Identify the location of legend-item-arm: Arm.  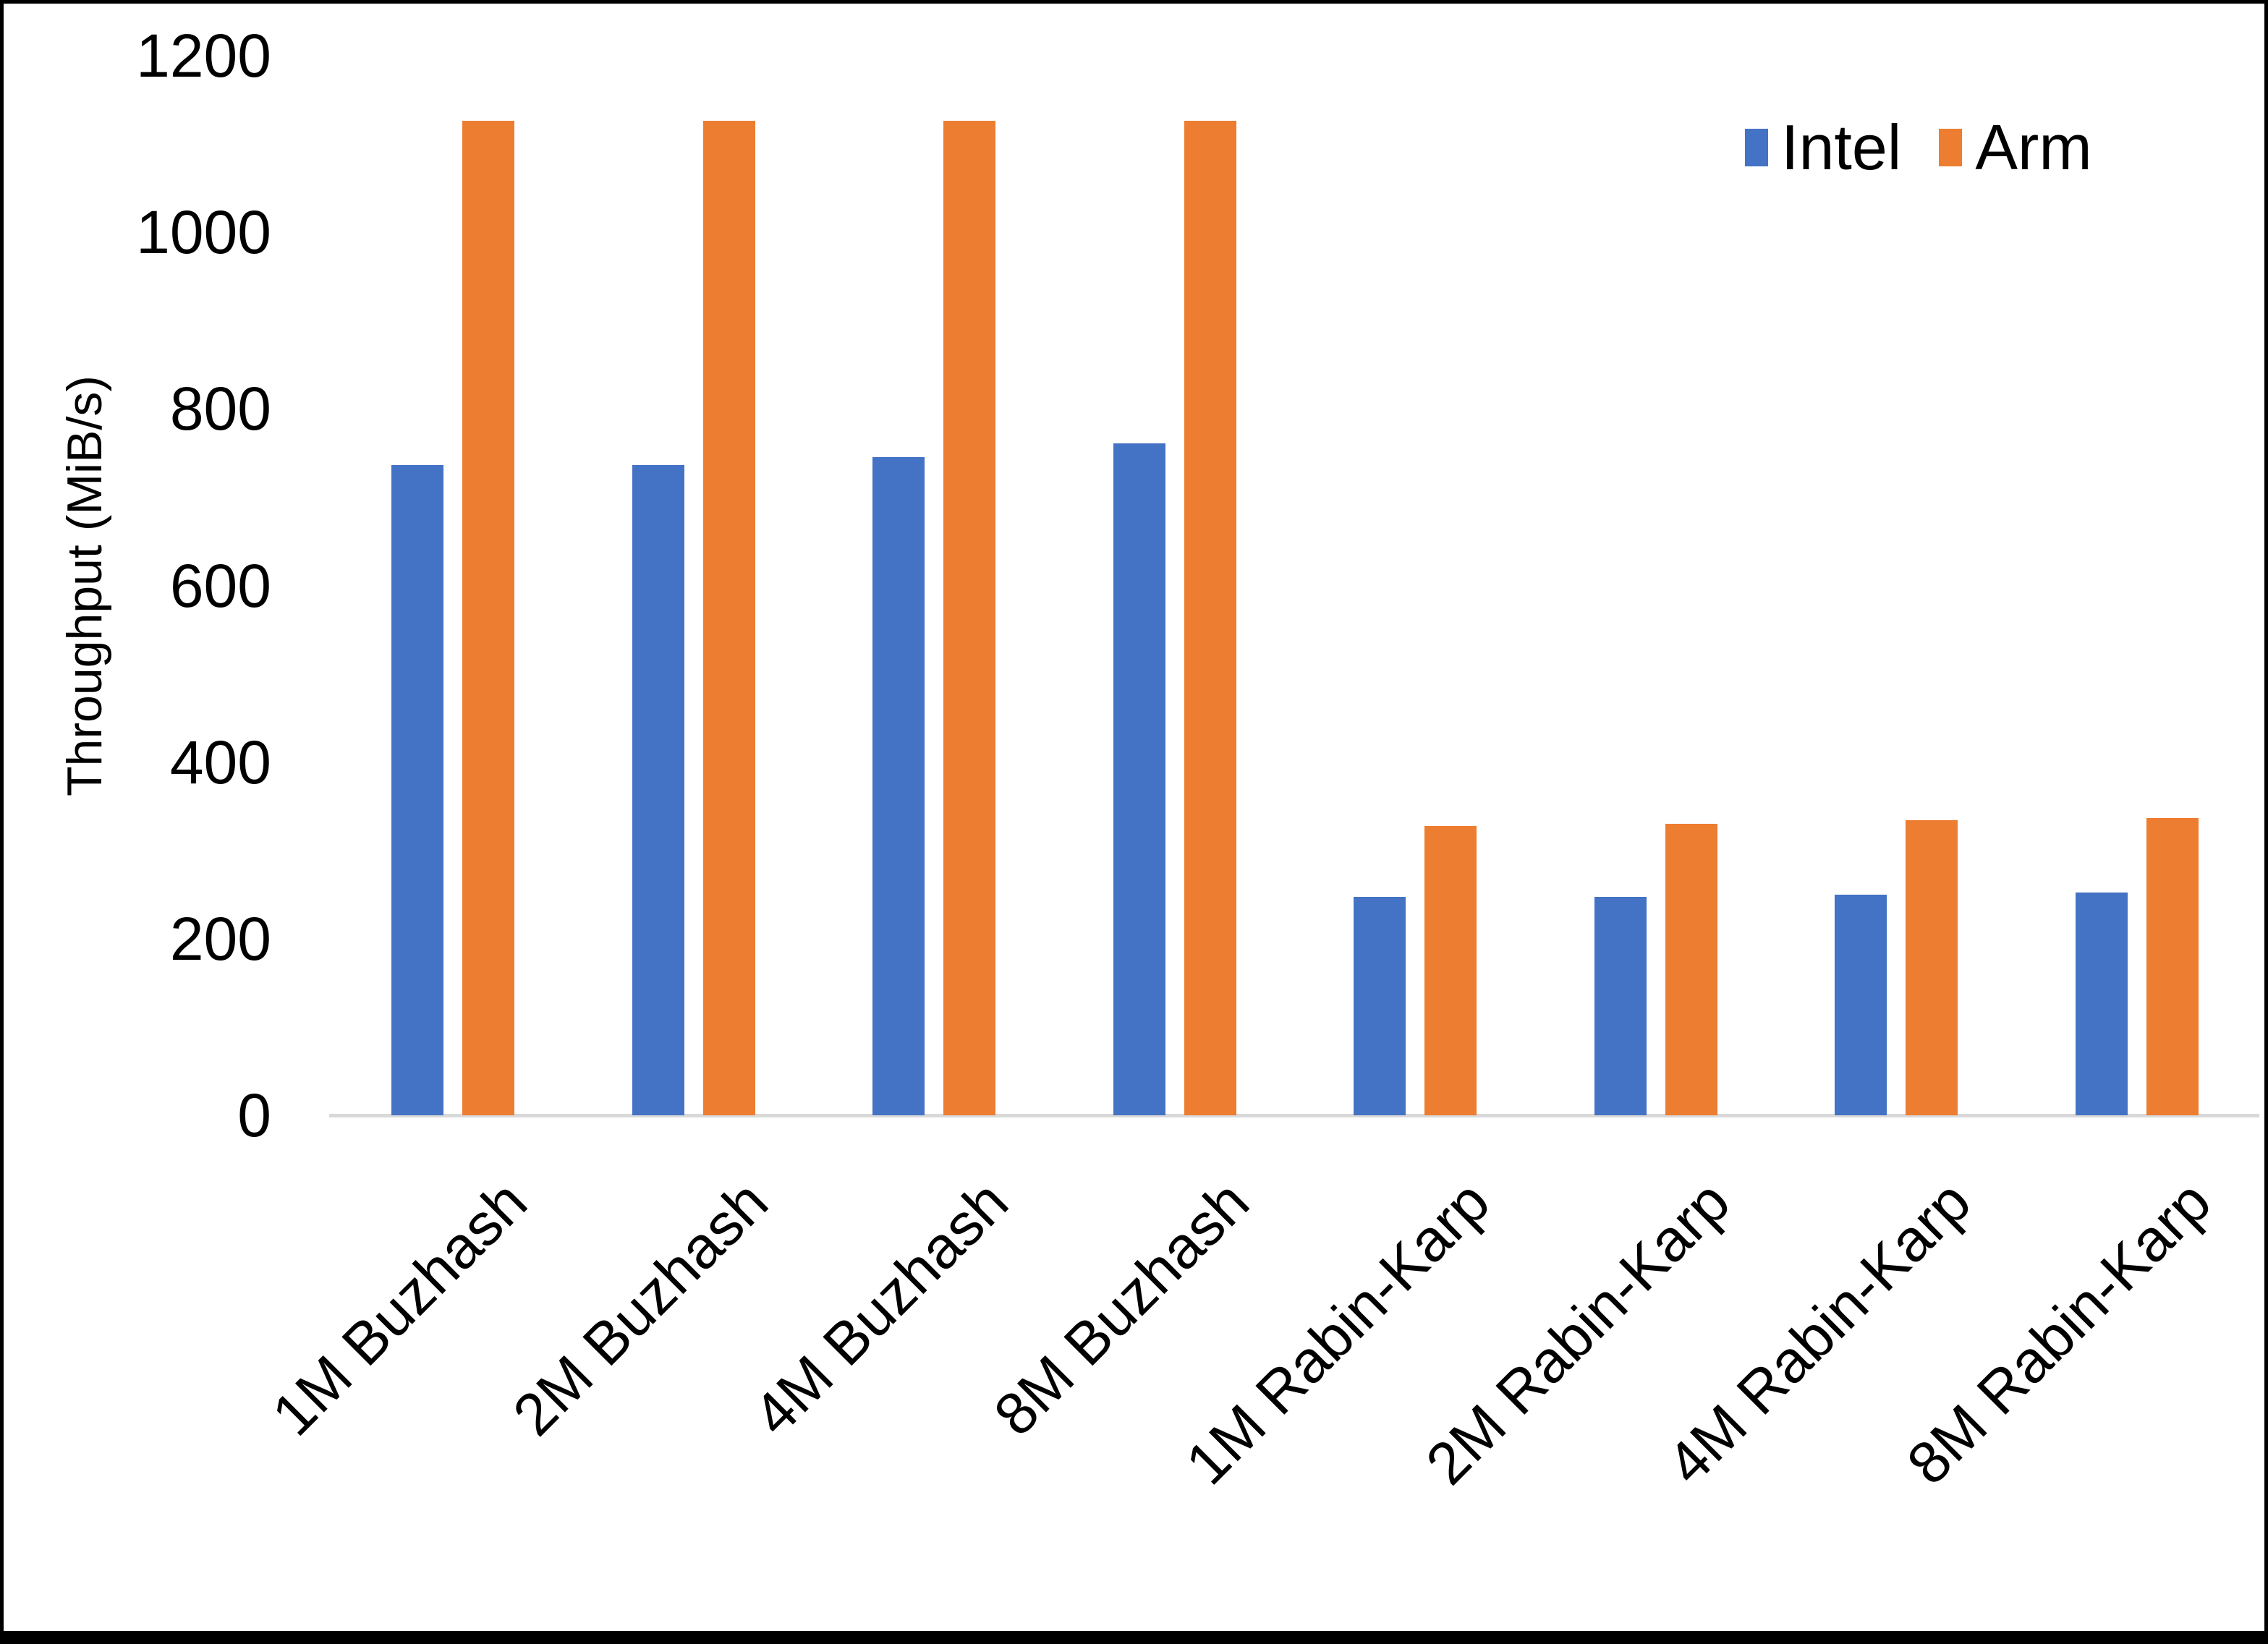
(2015, 147).